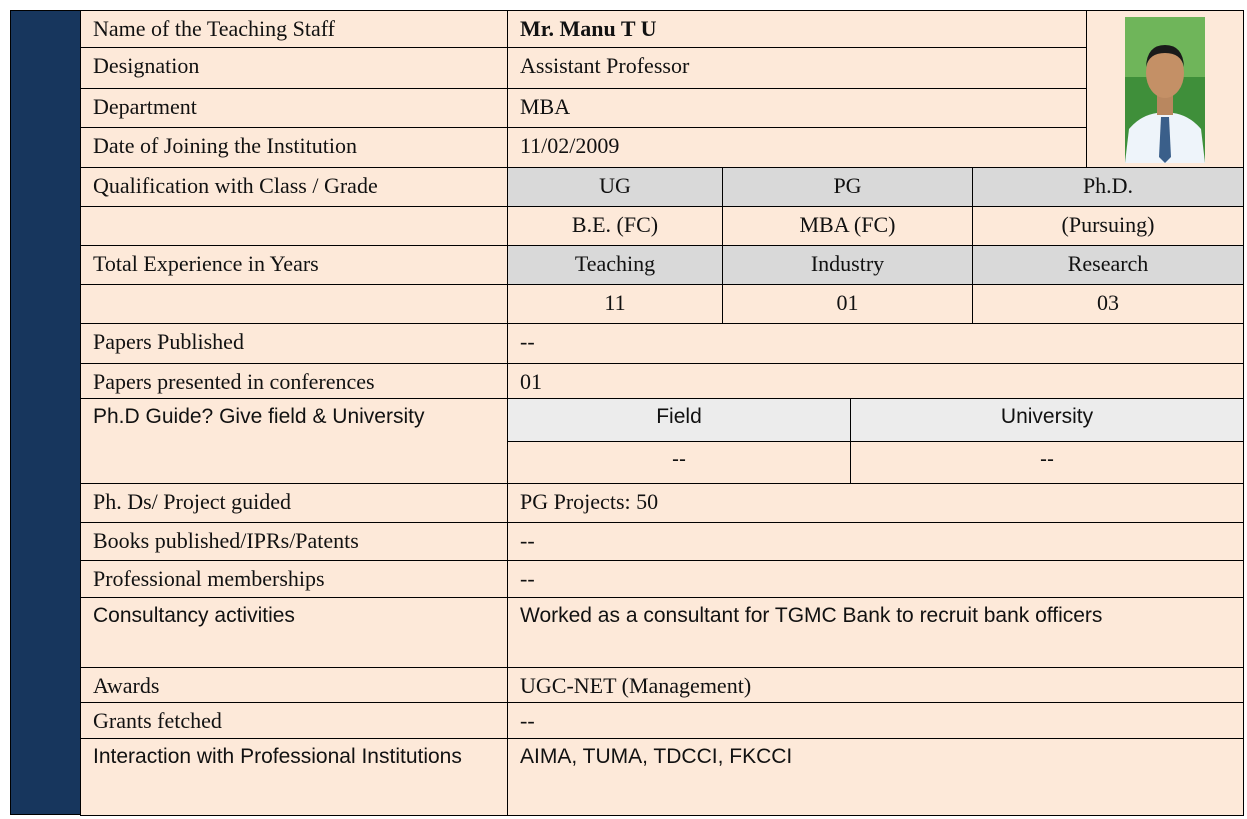  What do you see at coordinates (847, 187) in the screenshot?
I see `column-header: PG` at bounding box center [847, 187].